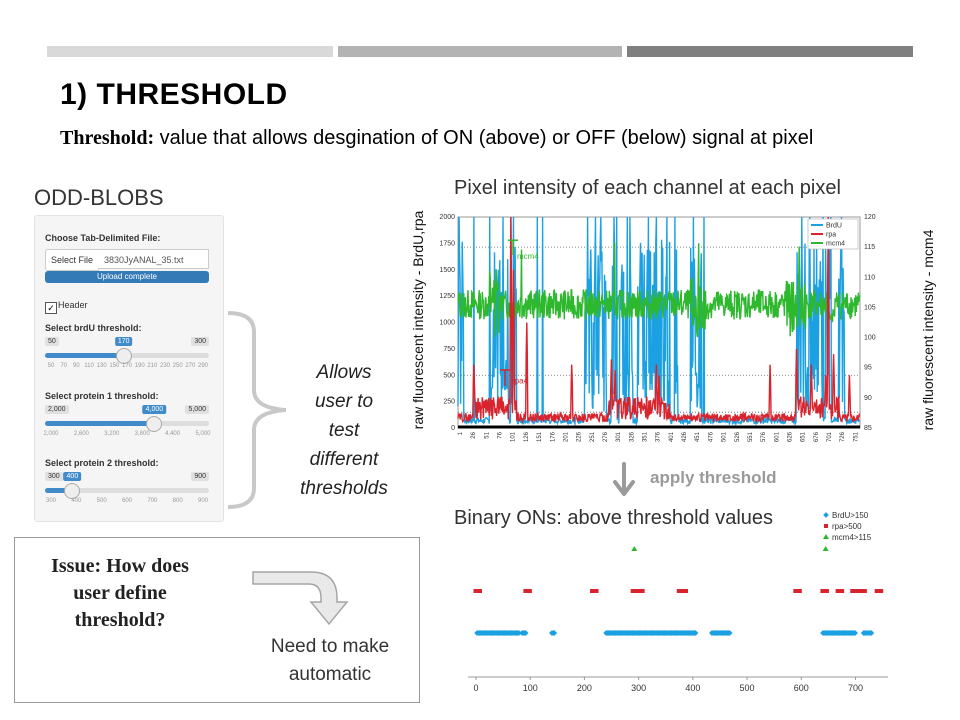 The image size is (960, 720). I want to click on header-bar-medium, so click(480, 51).